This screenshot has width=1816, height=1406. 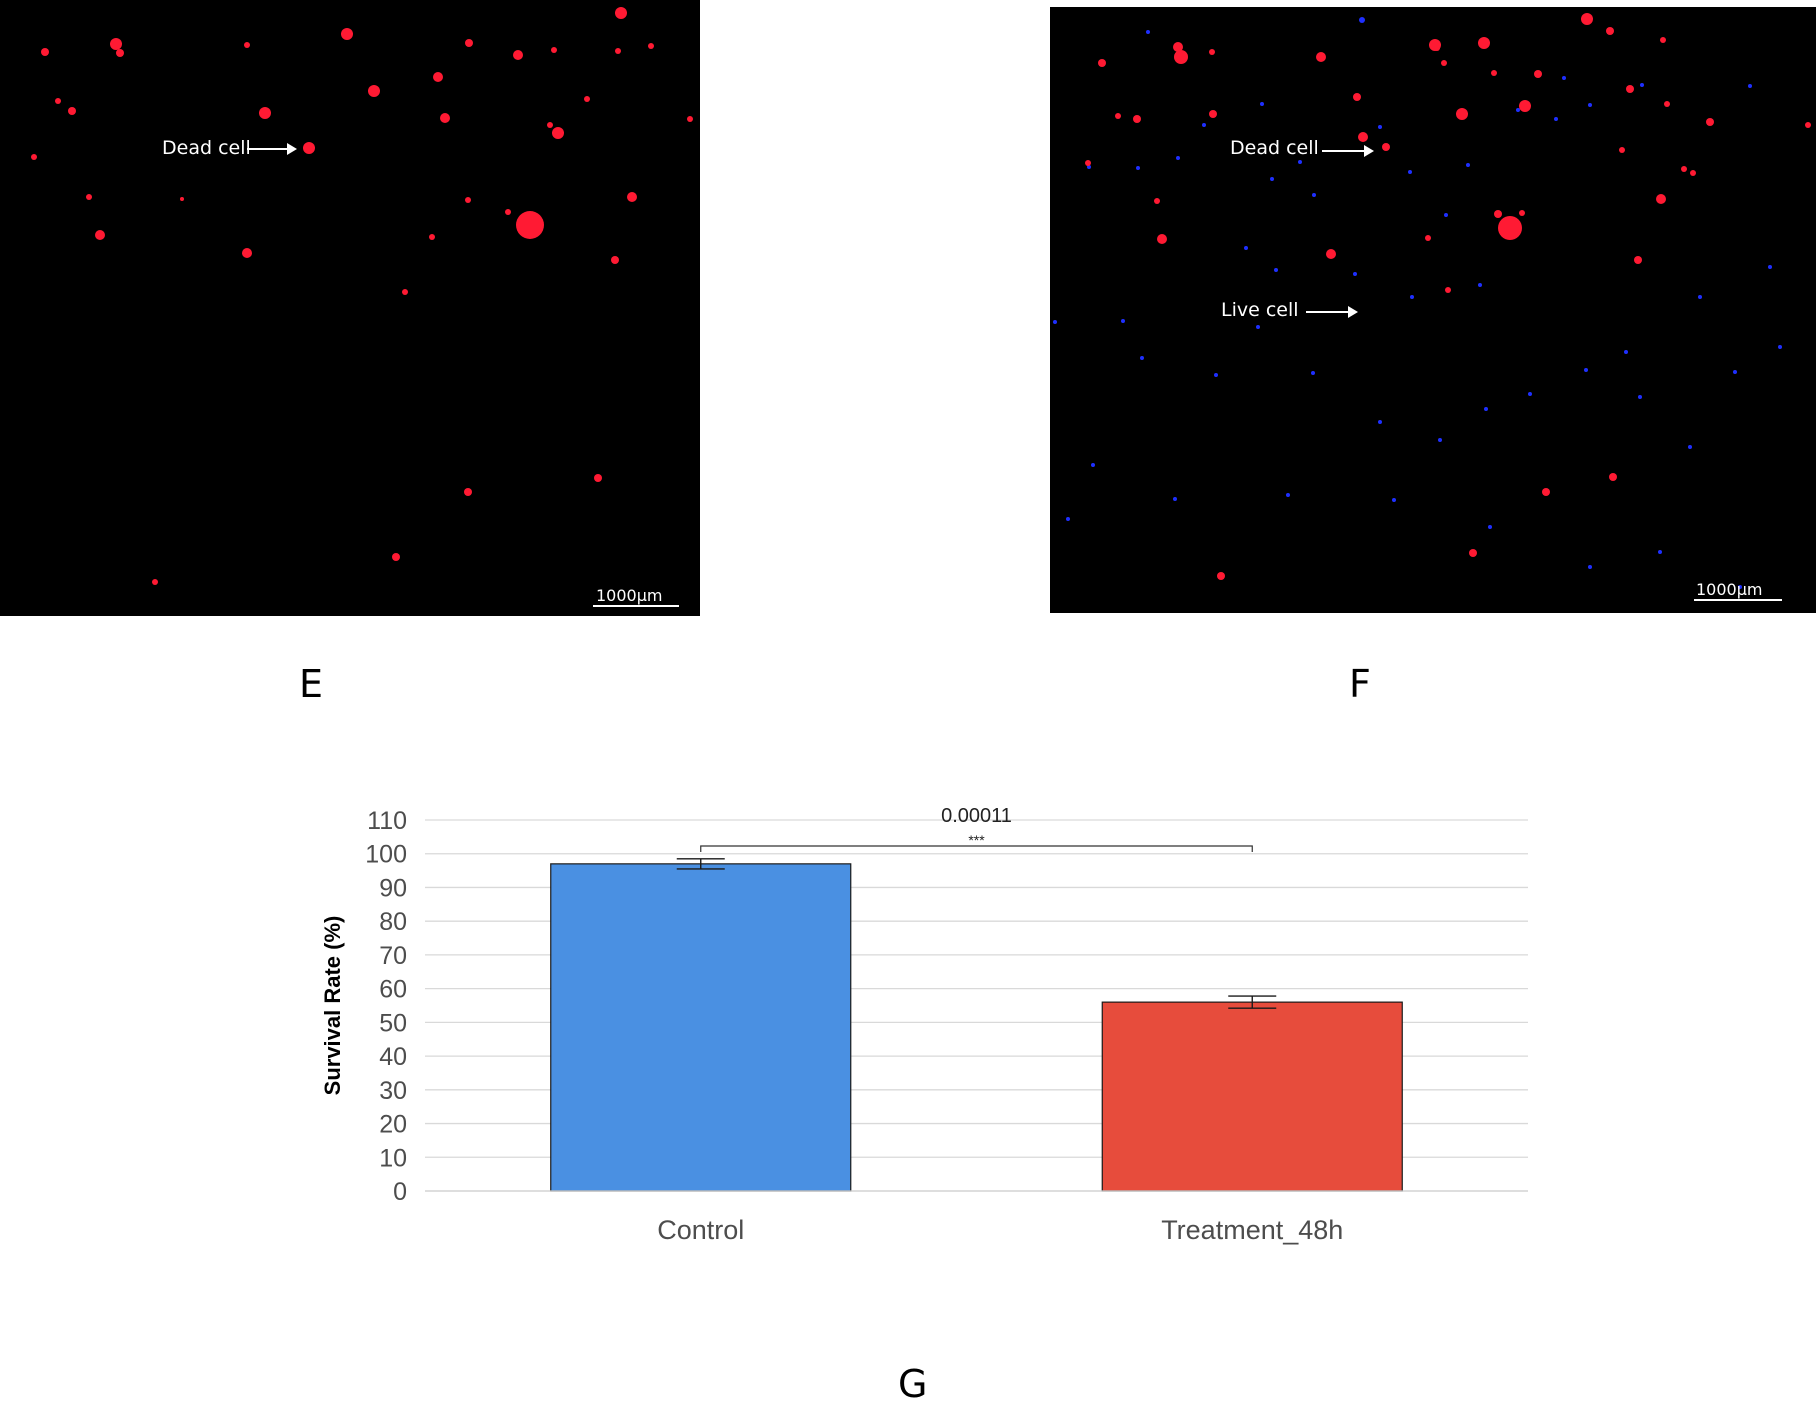 I want to click on y-tick-label: 0, so click(x=400, y=1192).